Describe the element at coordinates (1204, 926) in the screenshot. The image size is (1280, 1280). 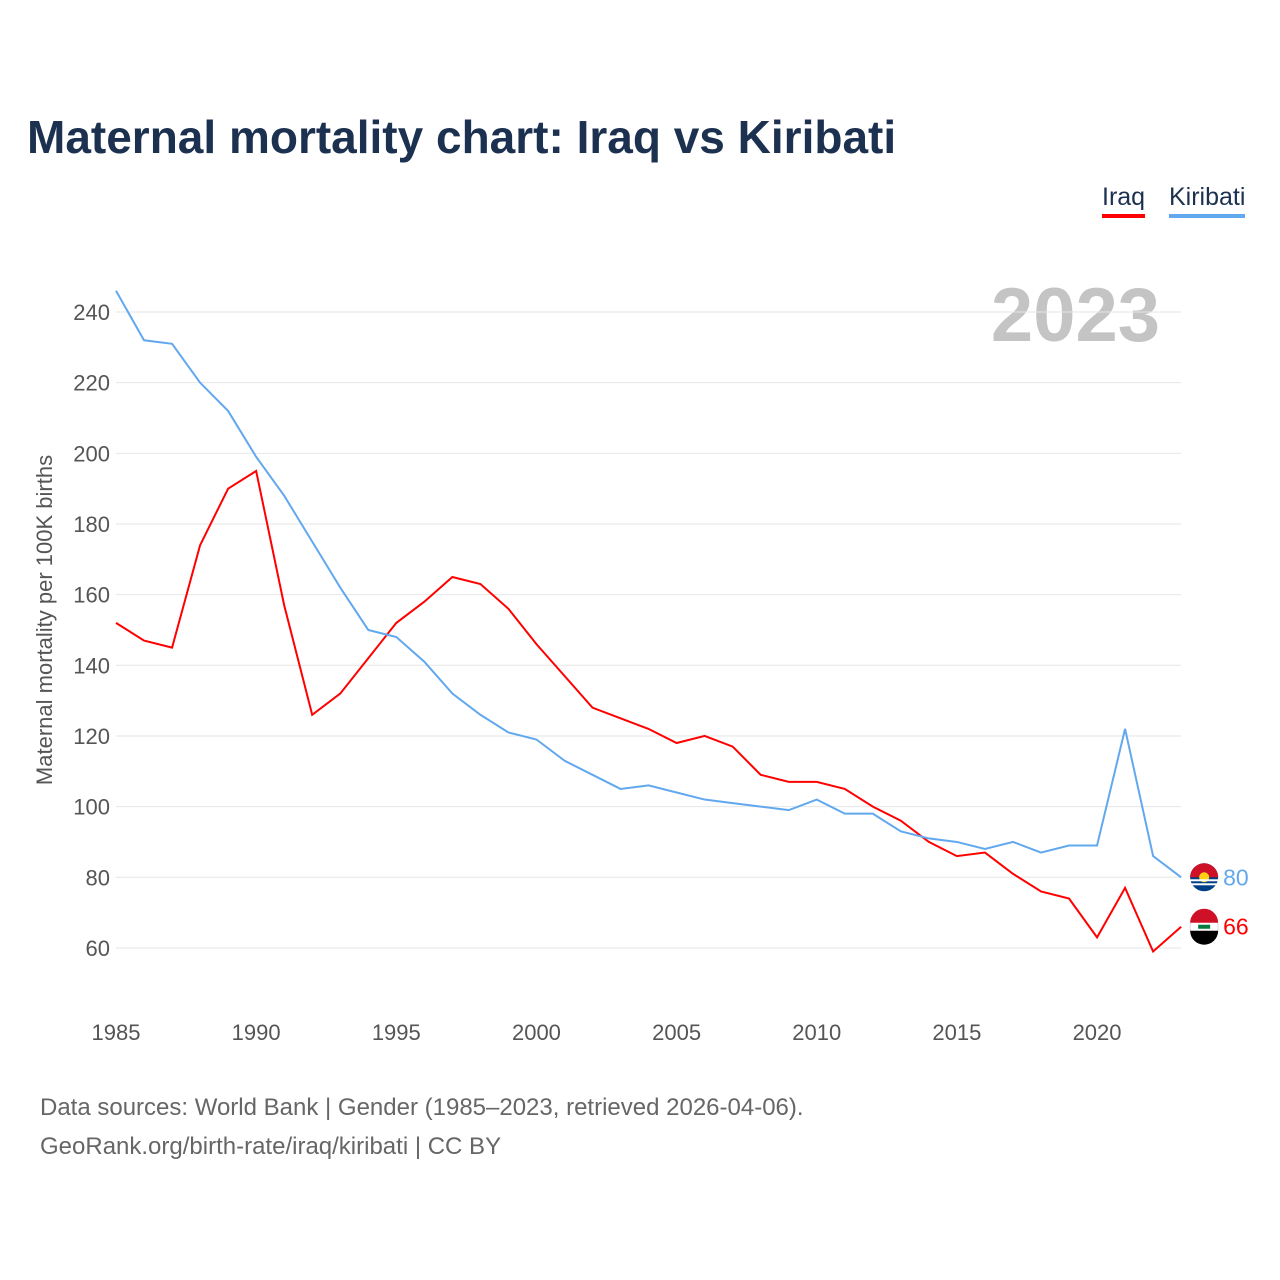
I see `iraq-flag-icon` at that location.